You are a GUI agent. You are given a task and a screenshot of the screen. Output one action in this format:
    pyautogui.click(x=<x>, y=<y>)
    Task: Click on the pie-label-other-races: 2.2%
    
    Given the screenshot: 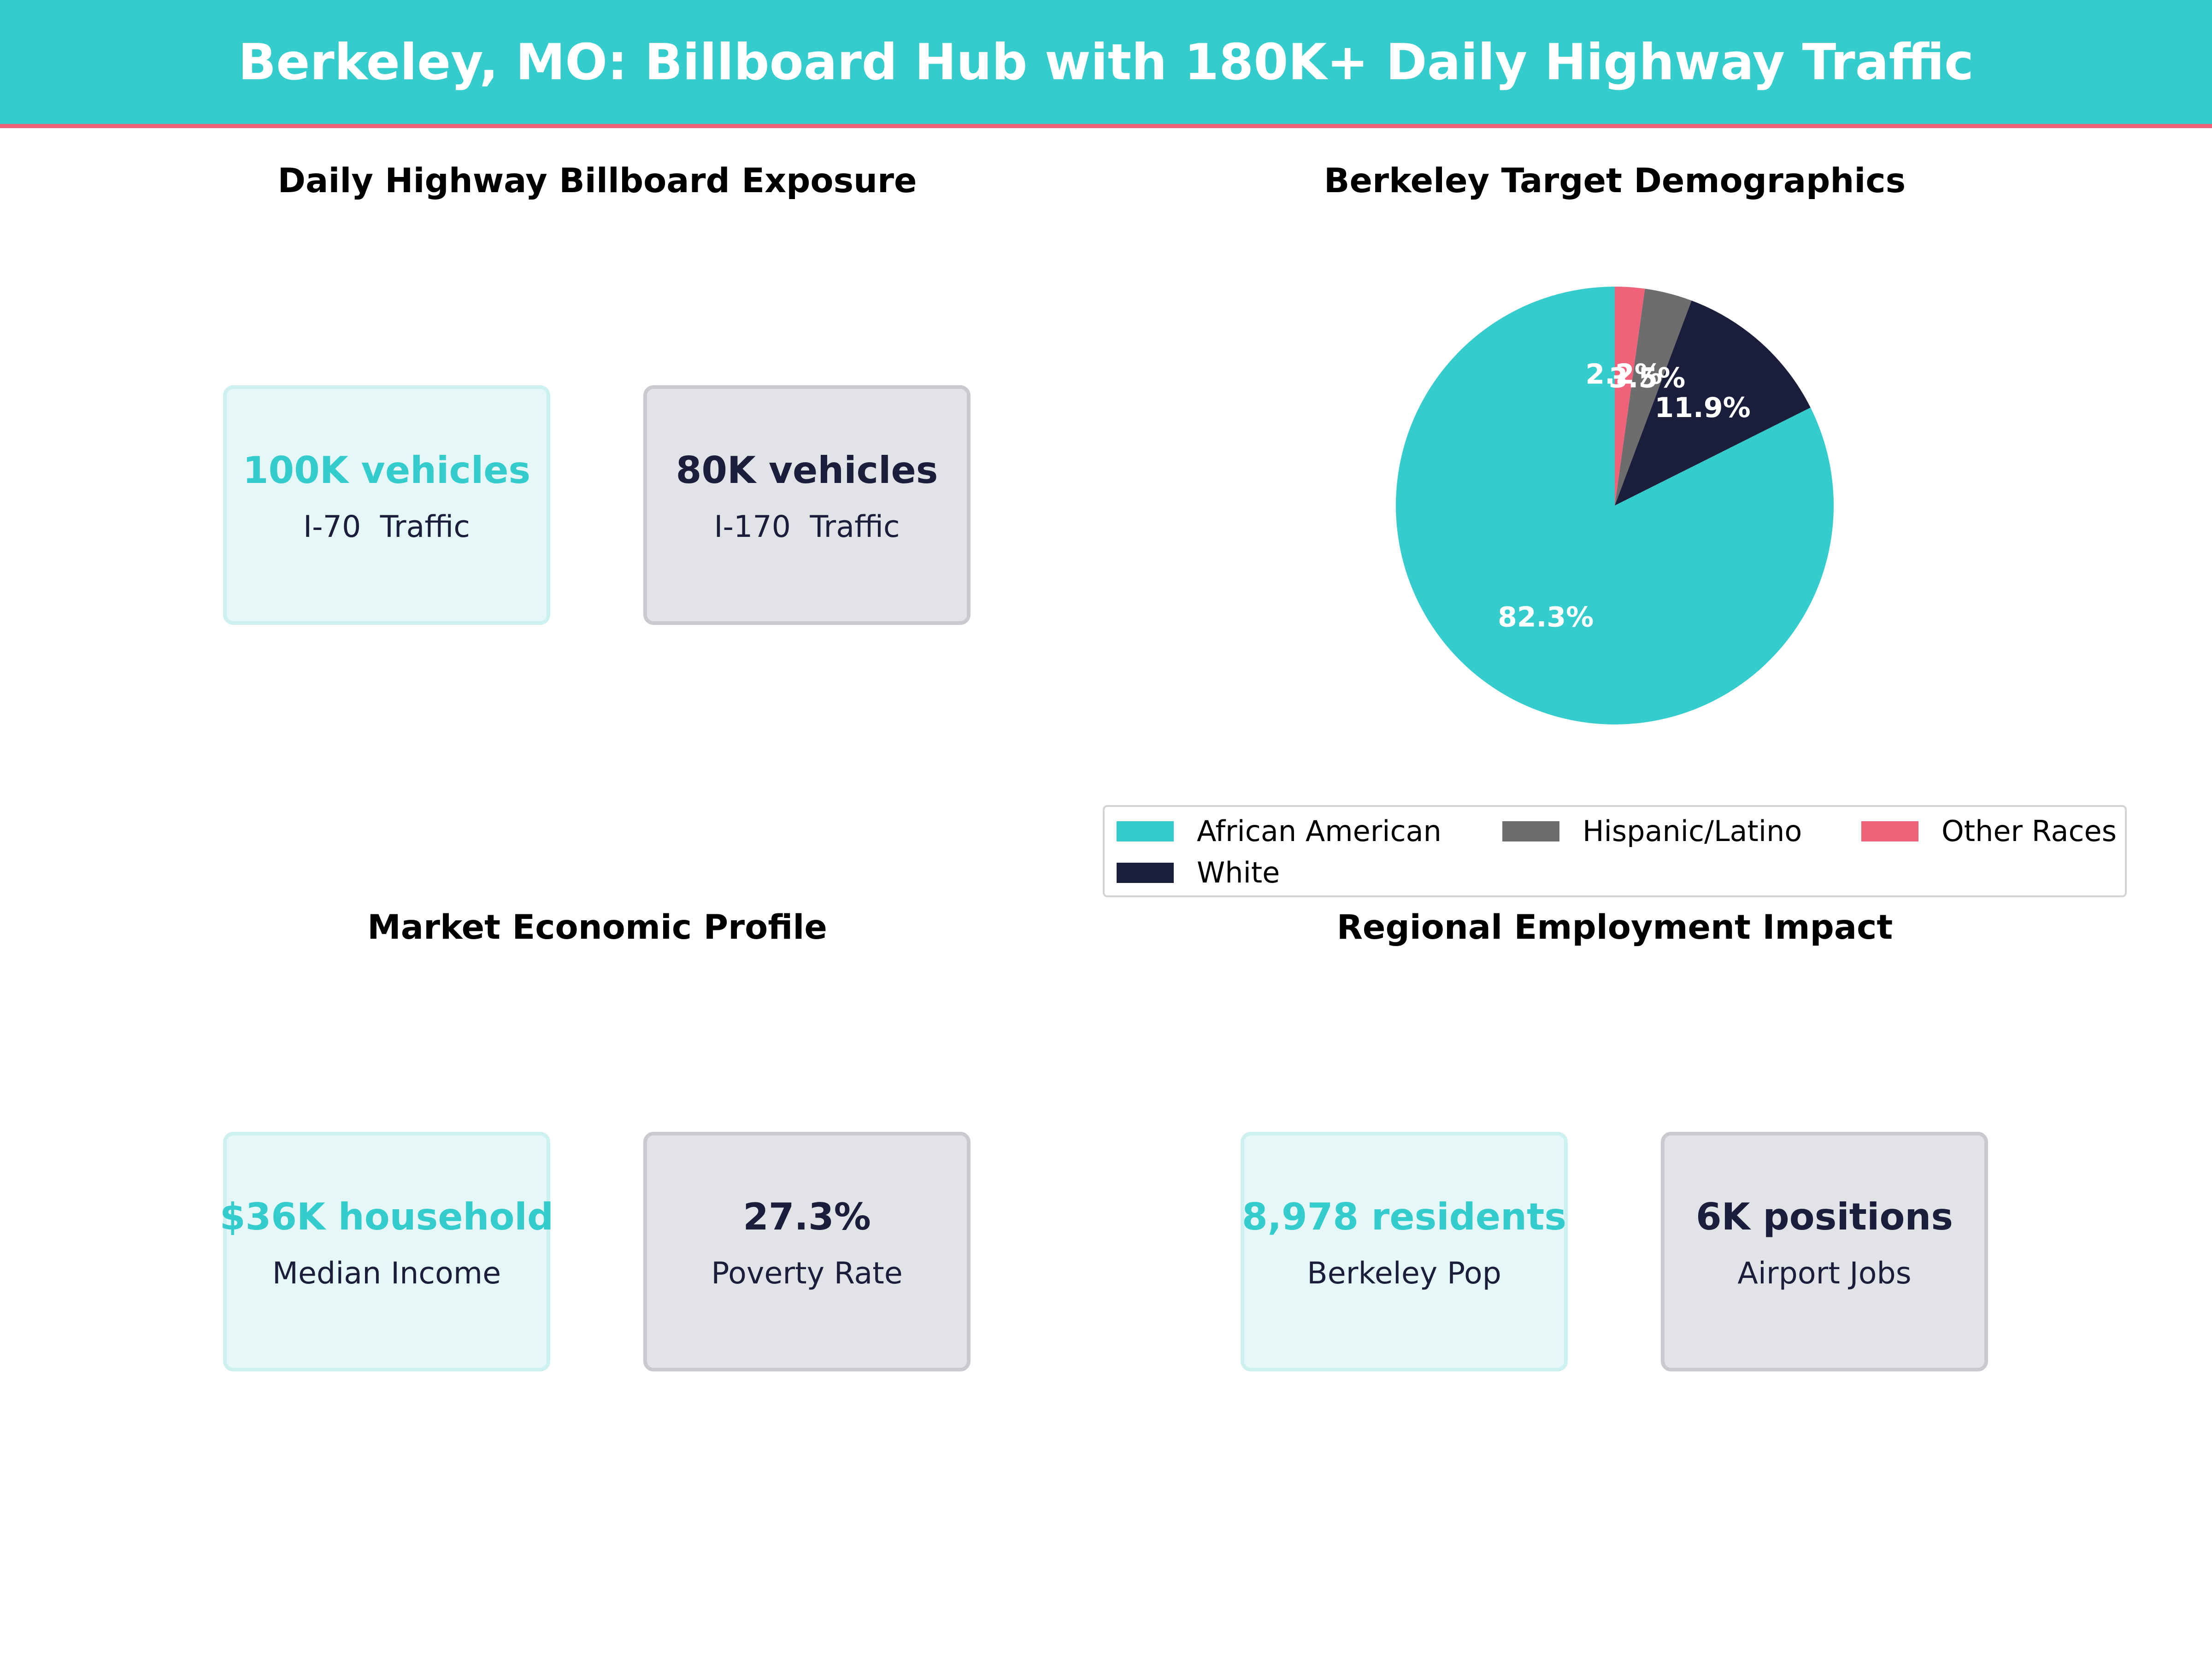 What is the action you would take?
    pyautogui.click(x=1623, y=375)
    